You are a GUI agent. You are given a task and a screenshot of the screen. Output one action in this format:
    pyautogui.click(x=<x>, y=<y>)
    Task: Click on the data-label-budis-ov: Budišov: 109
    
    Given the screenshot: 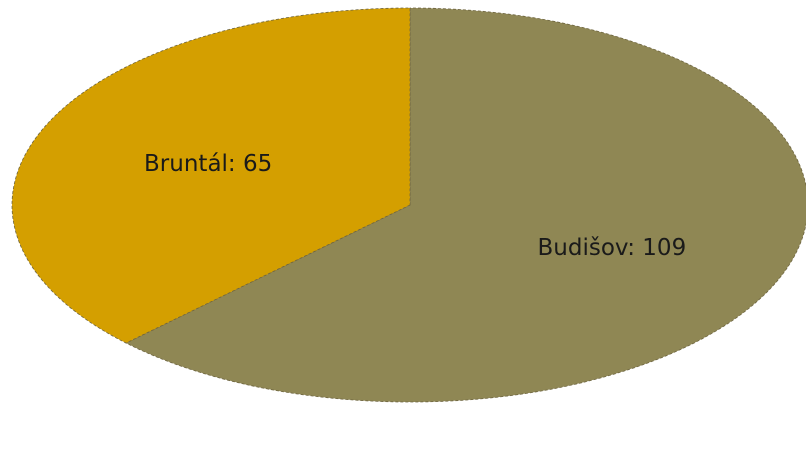 What is the action you would take?
    pyautogui.click(x=611, y=248)
    